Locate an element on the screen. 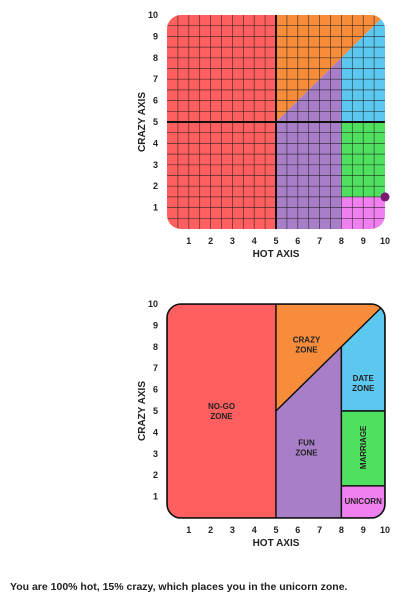 This screenshot has height=600, width=407. zone-label-date-zone: ZONE is located at coordinates (363, 388).